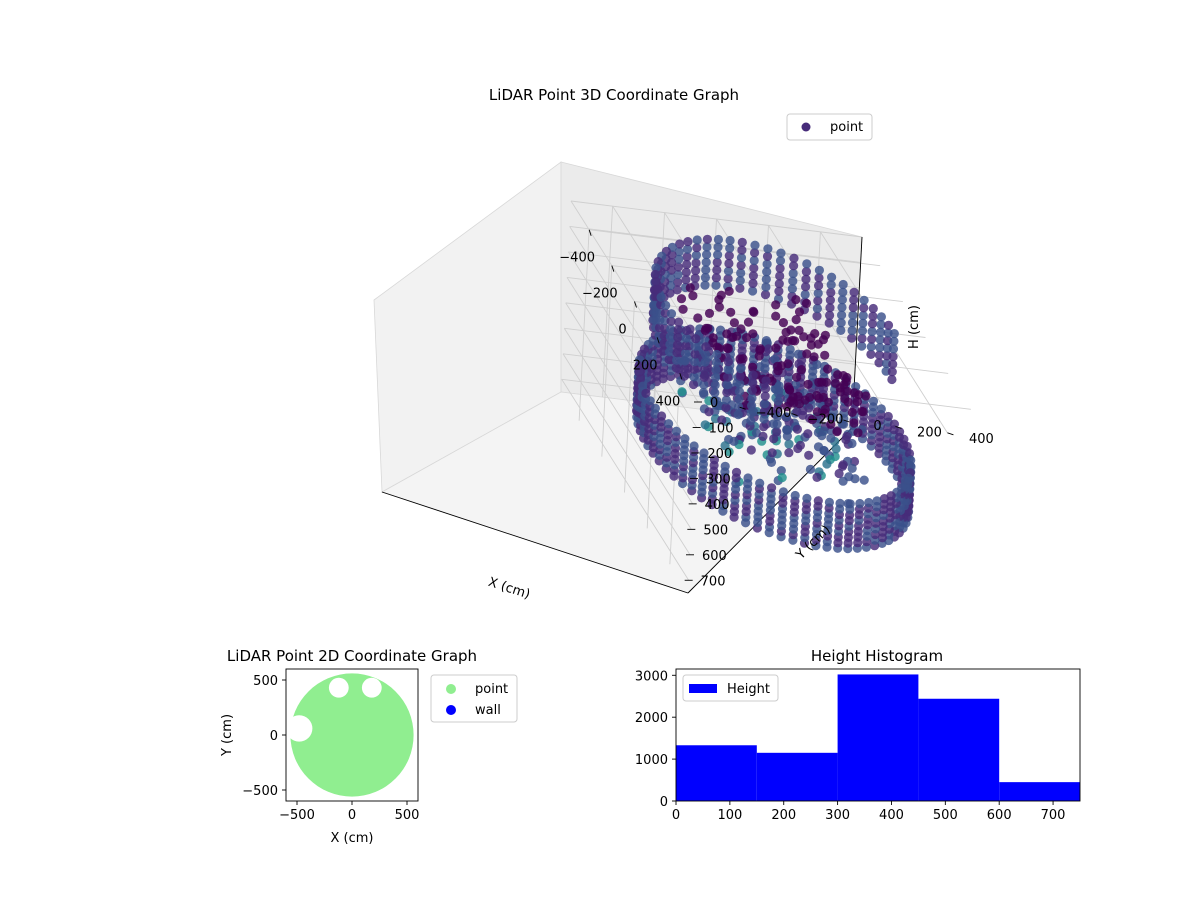  I want to click on z-tick-label-3d: 600, so click(714, 556).